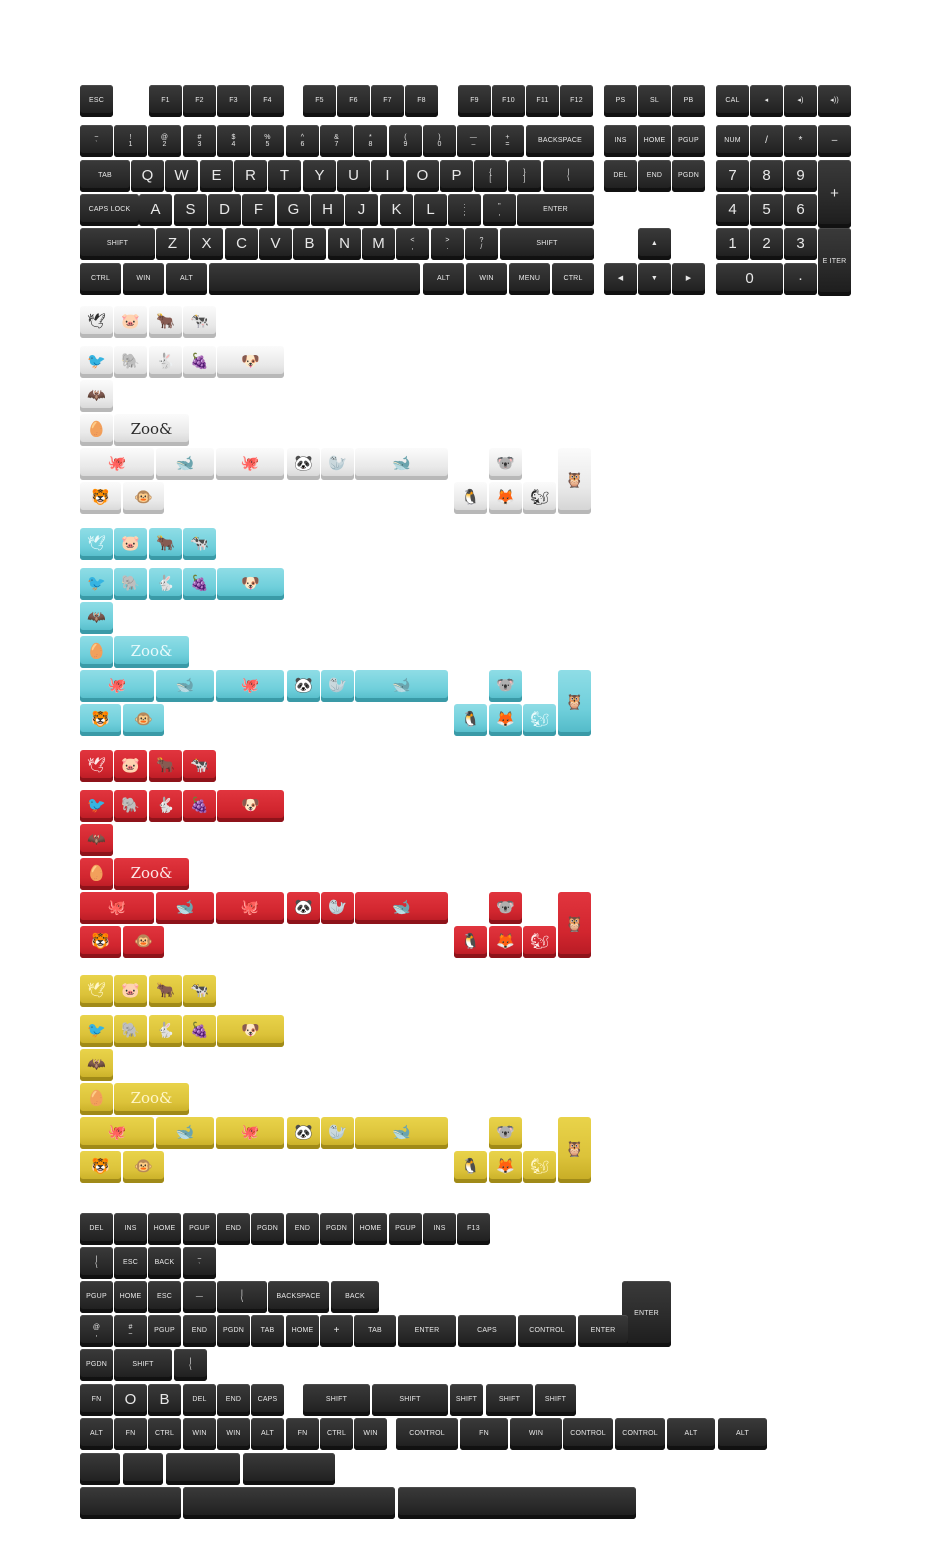 This screenshot has height=1567, width=940. Describe the element at coordinates (199, 1262) in the screenshot. I see `extra-key-15-label: ~ `` at that location.